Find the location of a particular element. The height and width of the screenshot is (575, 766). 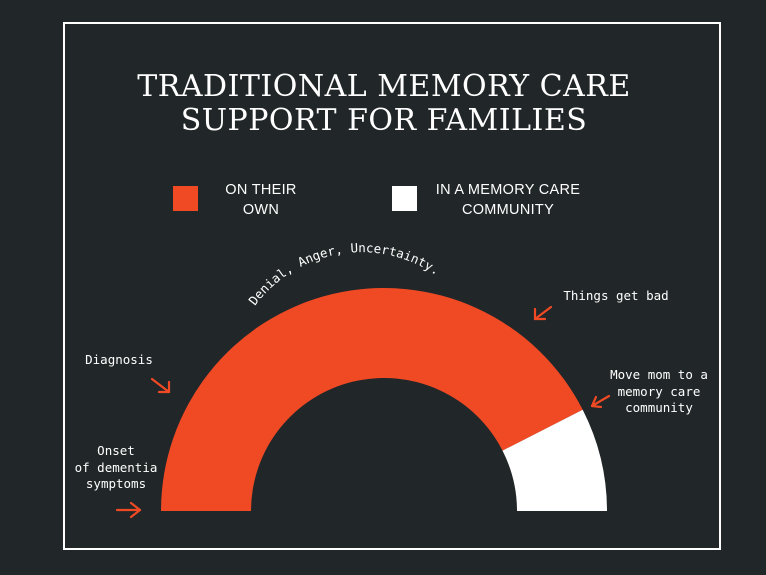

annotation-move-mom-line-2: memory care is located at coordinates (659, 391).